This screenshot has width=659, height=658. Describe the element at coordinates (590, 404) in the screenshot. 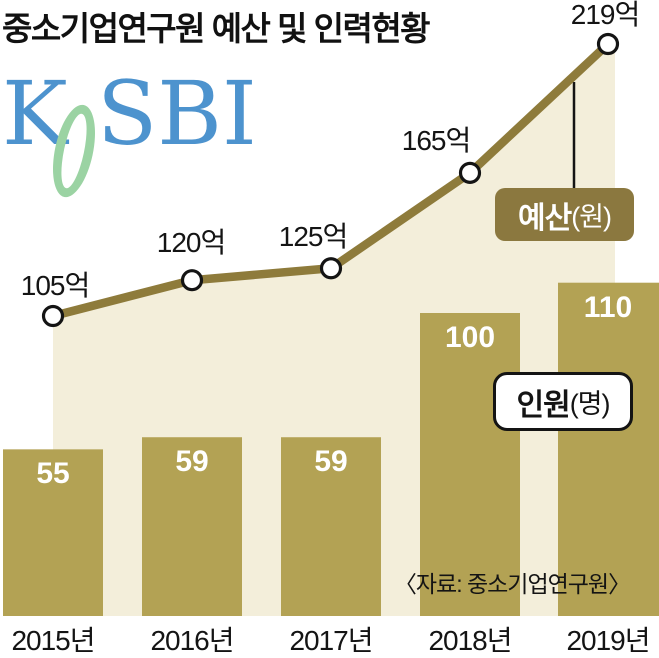

I see `people-legend-unit: (명)` at that location.